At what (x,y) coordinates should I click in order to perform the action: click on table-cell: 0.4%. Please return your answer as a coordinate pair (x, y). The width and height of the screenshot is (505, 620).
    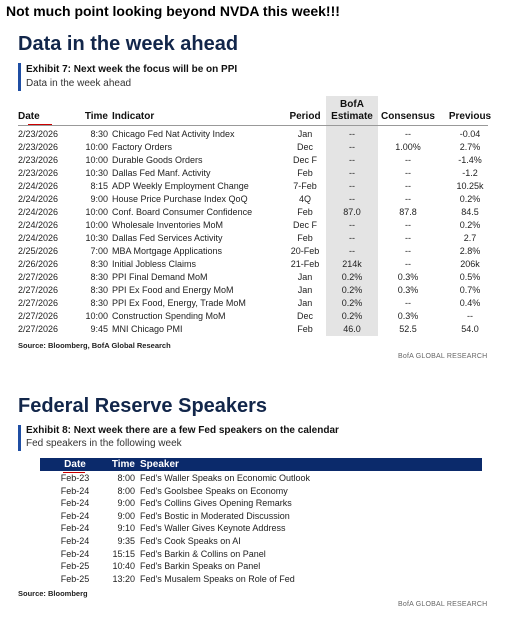
    Looking at the image, I should click on (470, 303).